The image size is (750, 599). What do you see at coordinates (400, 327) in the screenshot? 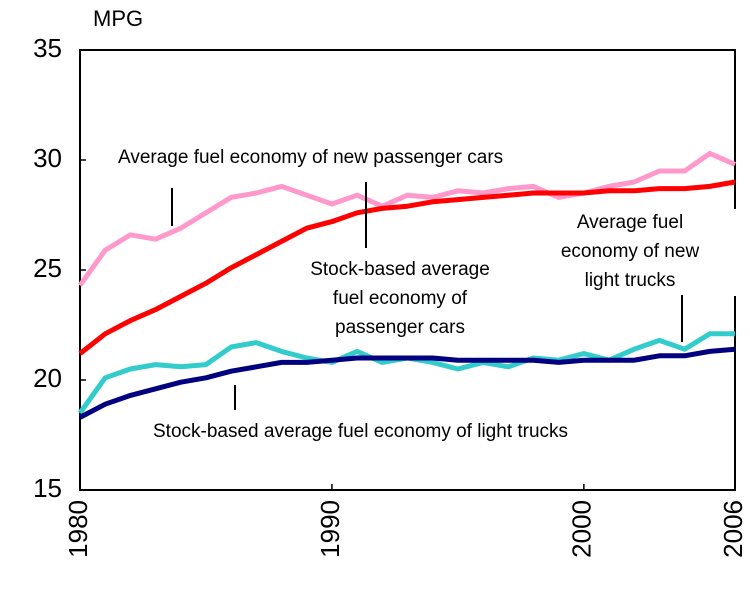
I see `annotation: passenger cars` at bounding box center [400, 327].